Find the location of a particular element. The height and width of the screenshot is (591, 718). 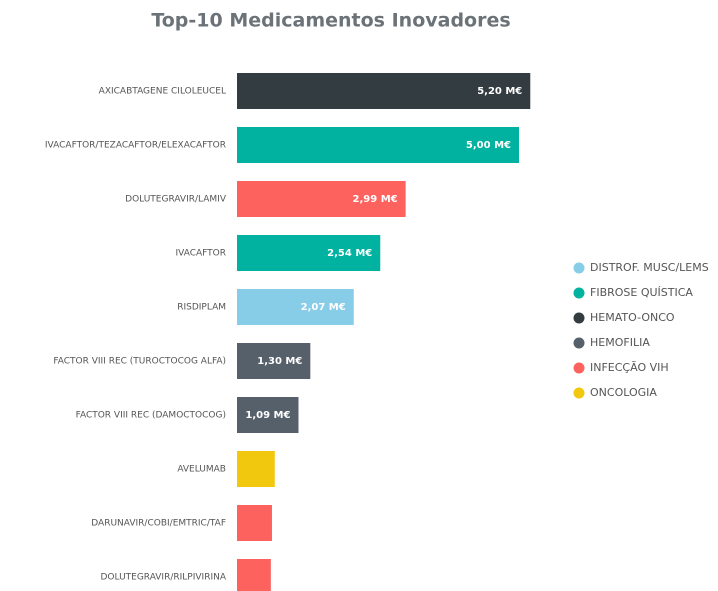

value-label: 1,30 M€ is located at coordinates (279, 361).